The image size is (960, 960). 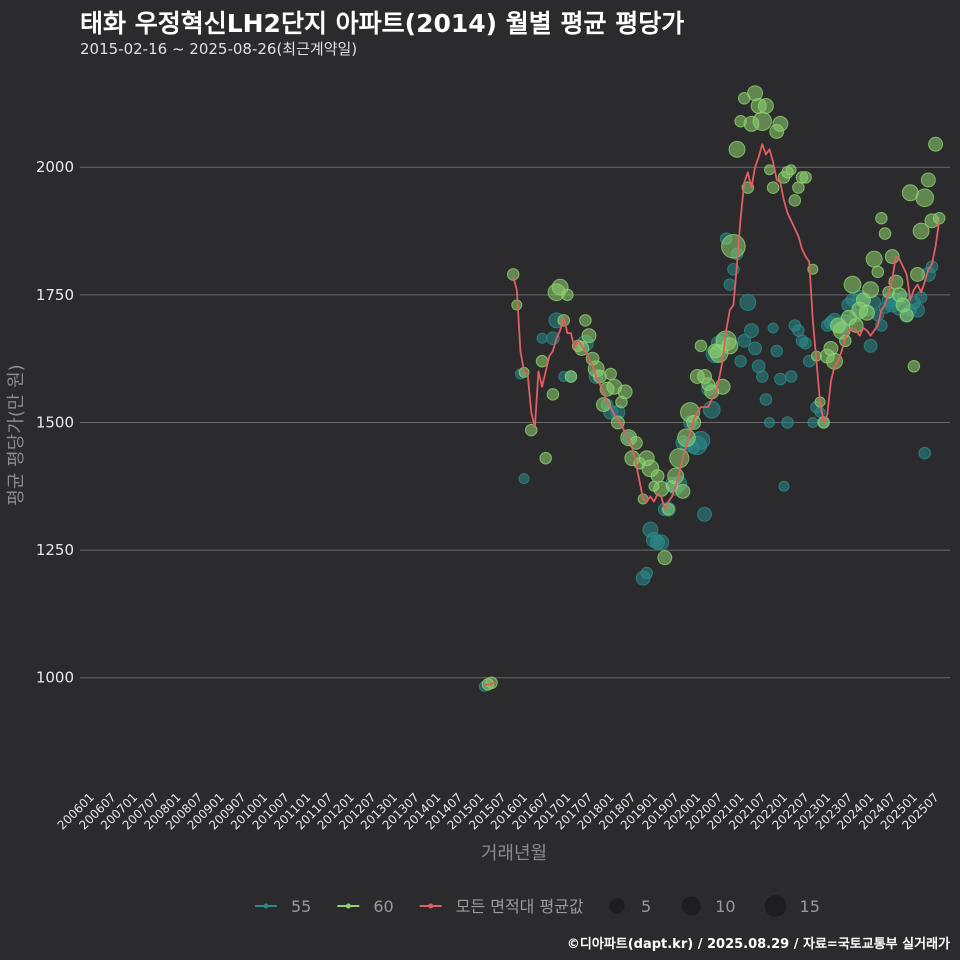 I want to click on legend-label: 55, so click(x=301, y=906).